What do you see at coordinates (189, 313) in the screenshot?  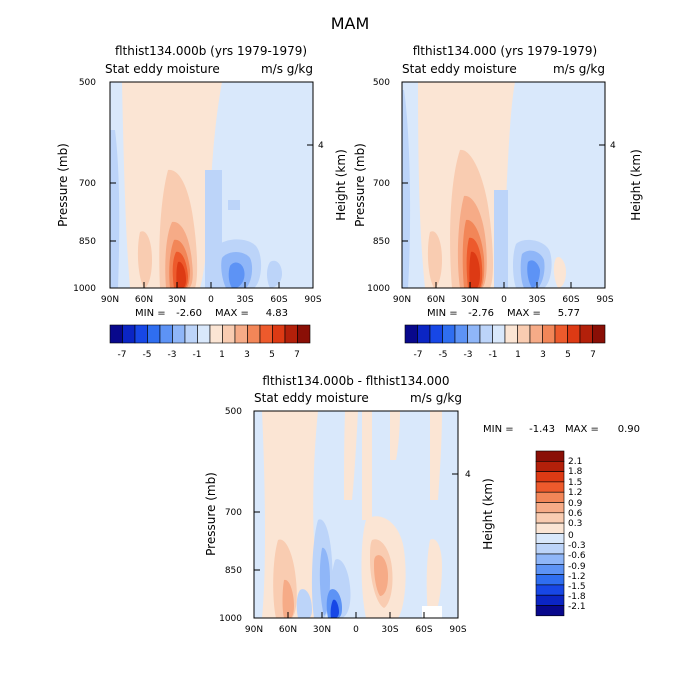 I see `min-value: -2.60` at bounding box center [189, 313].